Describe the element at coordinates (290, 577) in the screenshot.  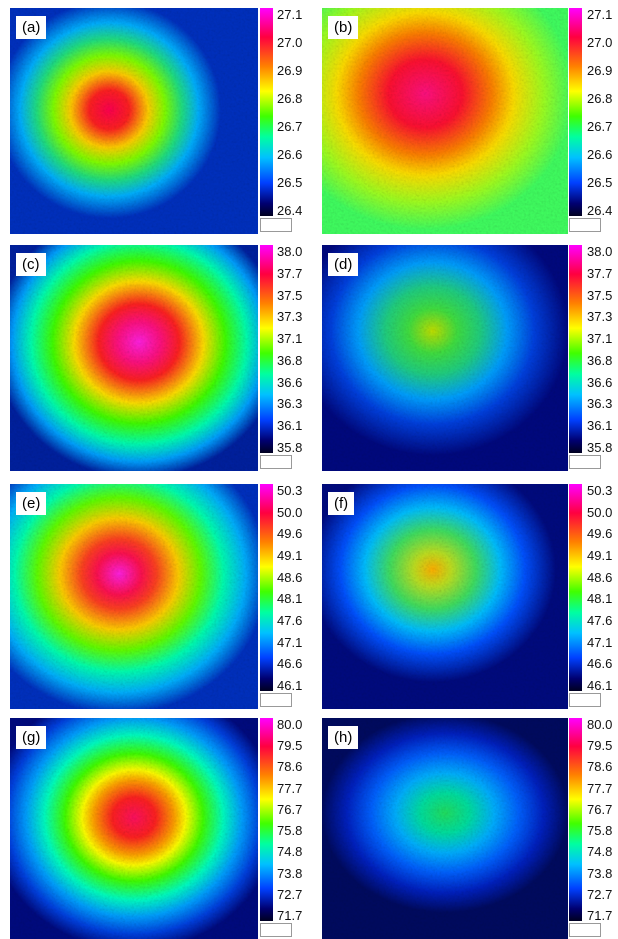
I see `colorbar-tick-label: 48.6` at that location.